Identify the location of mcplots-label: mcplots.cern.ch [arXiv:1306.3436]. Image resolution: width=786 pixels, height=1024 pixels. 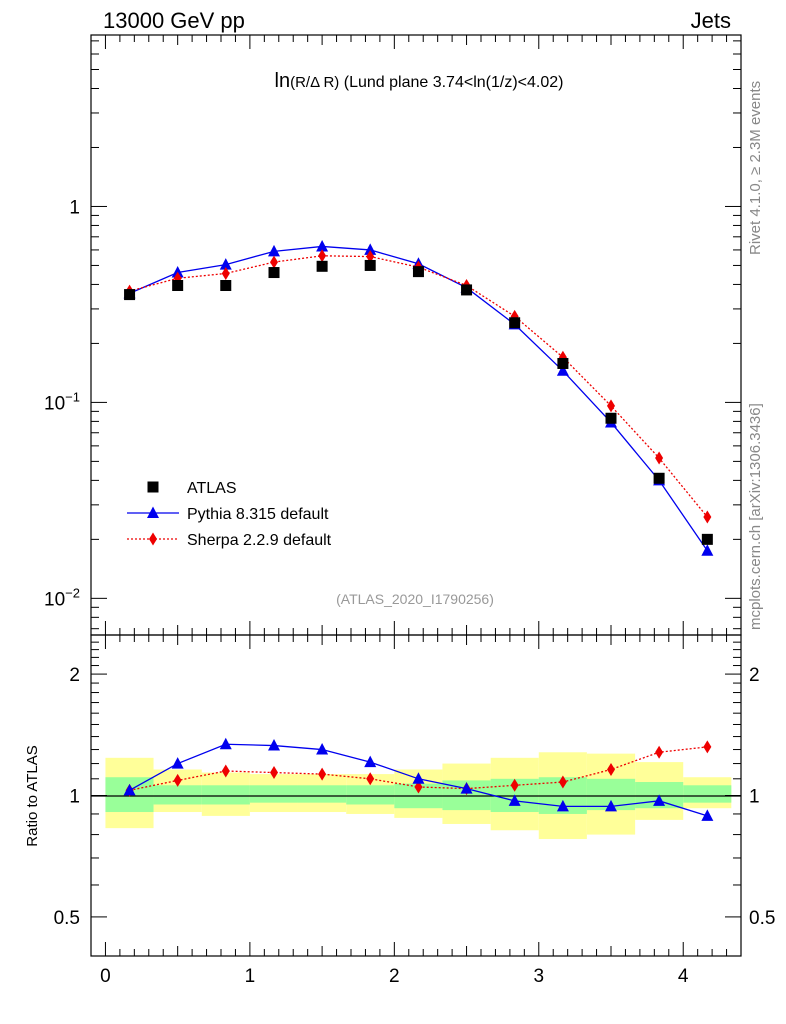
(755, 516).